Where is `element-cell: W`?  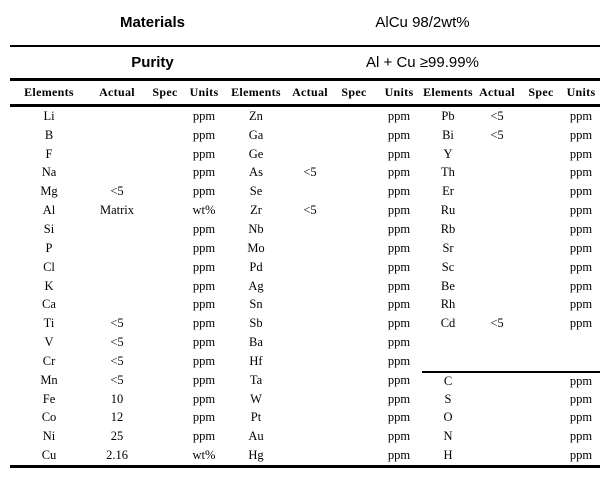 element-cell: W is located at coordinates (256, 398).